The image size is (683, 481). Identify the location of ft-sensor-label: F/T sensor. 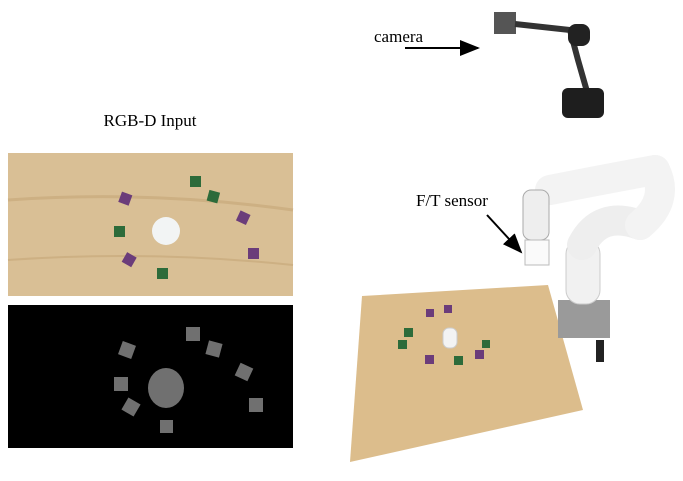
(452, 200).